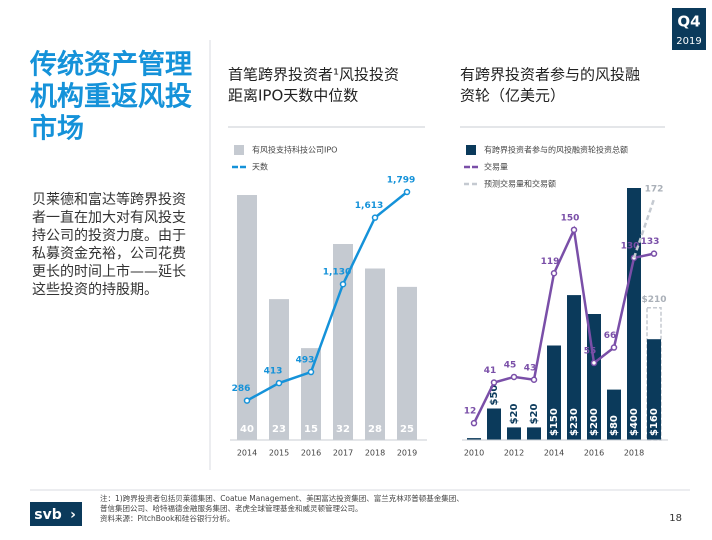  Describe the element at coordinates (675, 518) in the screenshot. I see `page-number: 18` at that location.